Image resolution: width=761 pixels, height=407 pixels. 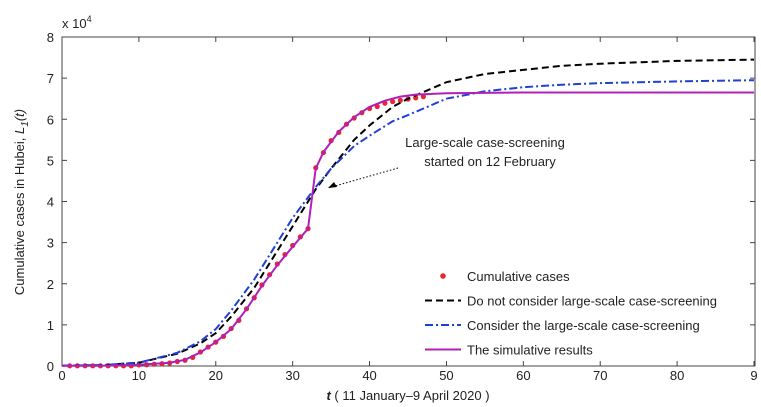 I want to click on x-tick-label: 0, so click(x=61, y=375).